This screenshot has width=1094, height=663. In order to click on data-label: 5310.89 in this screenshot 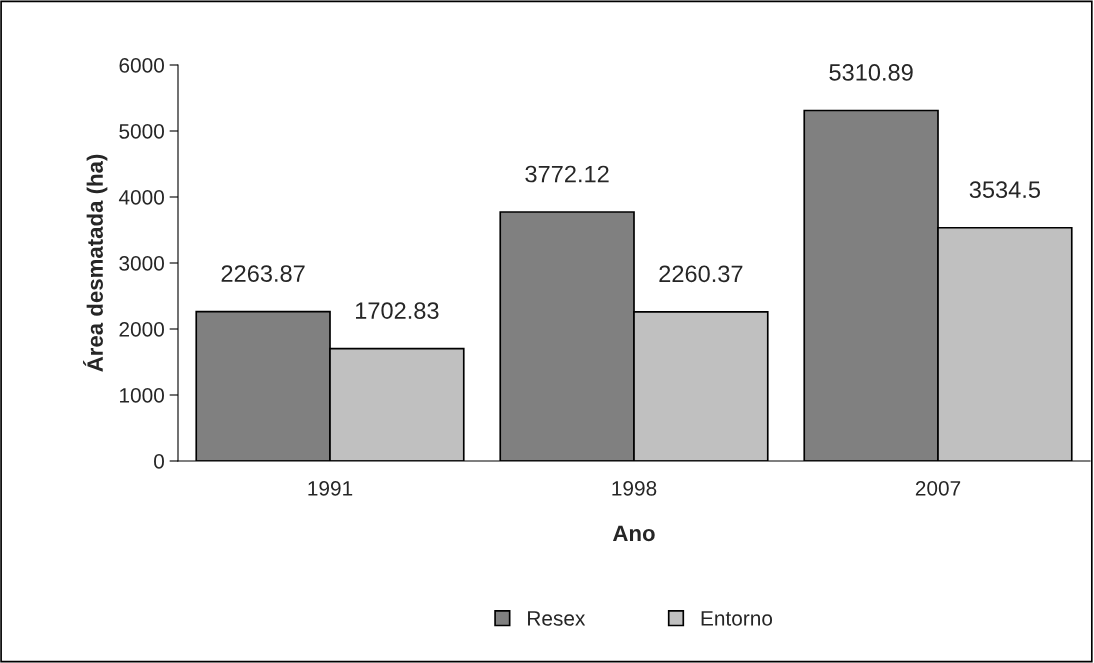, I will do `click(871, 72)`.